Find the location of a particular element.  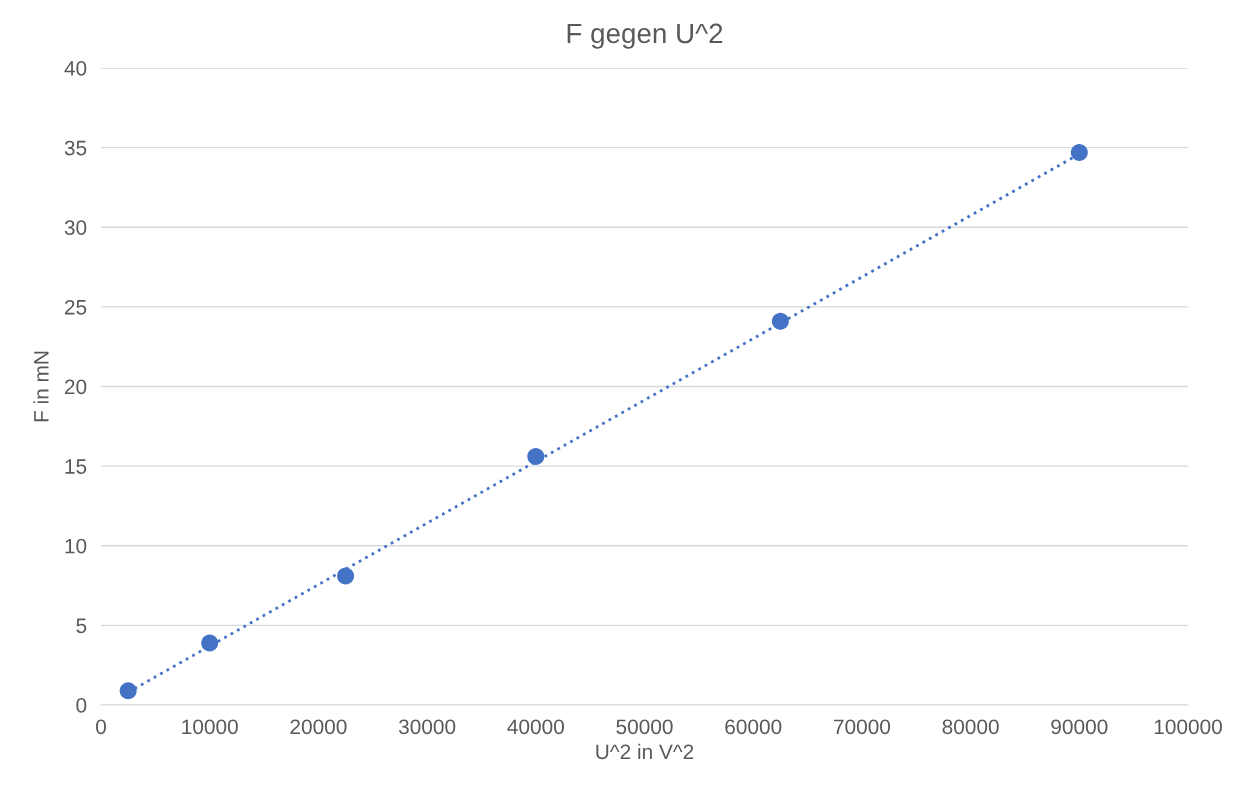

y-tick-label: 20 is located at coordinates (75, 387).